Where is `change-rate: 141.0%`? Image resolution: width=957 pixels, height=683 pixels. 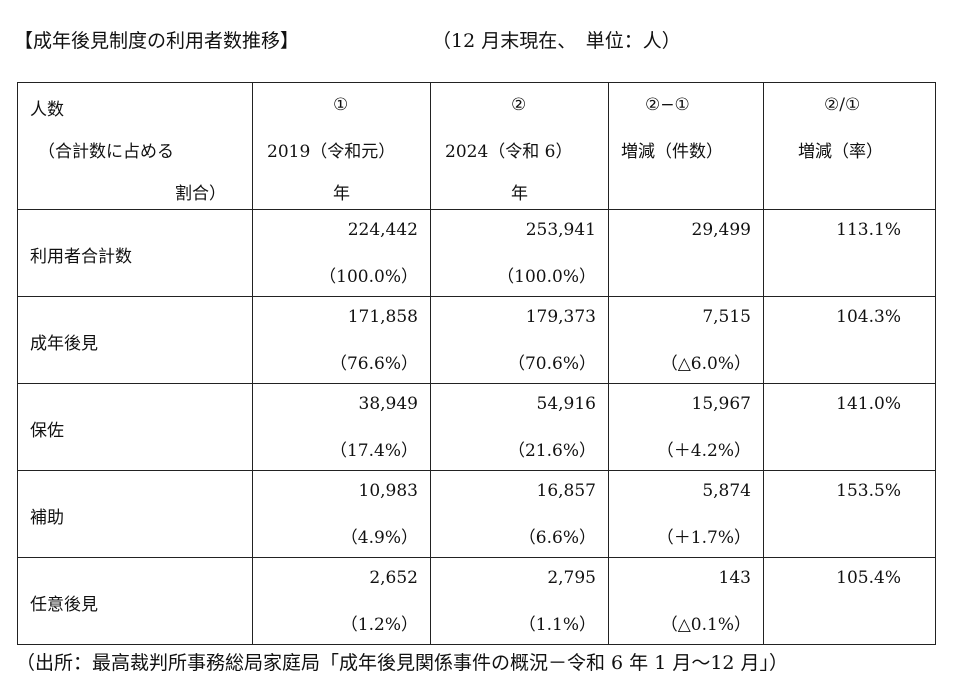
change-rate: 141.0% is located at coordinates (868, 404).